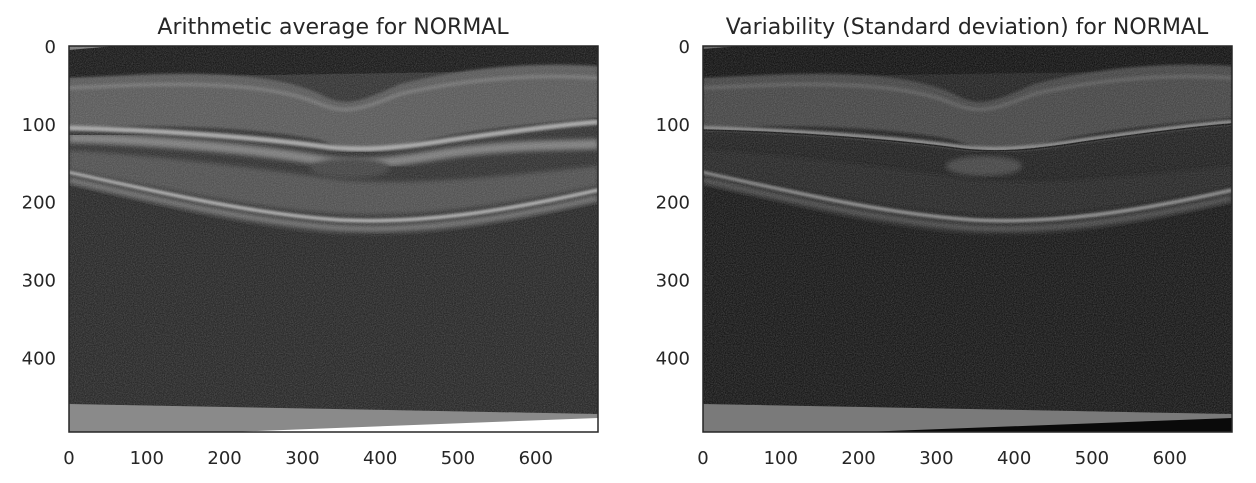 This screenshot has width=1256, height=483. I want to click on chart-title: Arithmetic average for NORMAL, so click(333, 27).